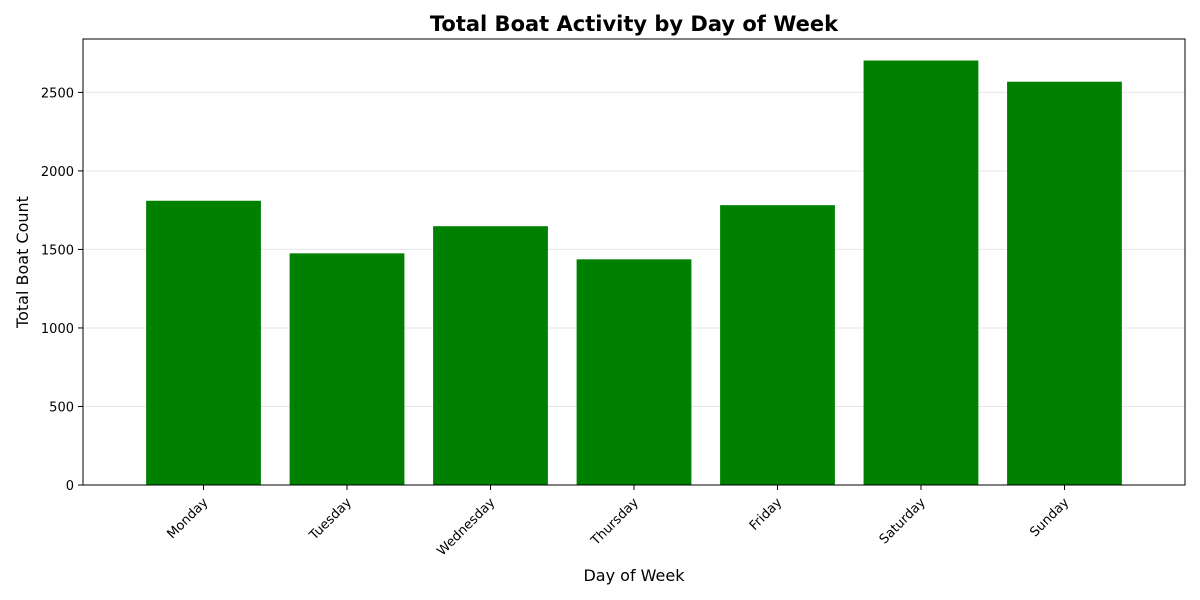 The image size is (1200, 600). What do you see at coordinates (57, 93) in the screenshot?
I see `y-tick-label: 2500` at bounding box center [57, 93].